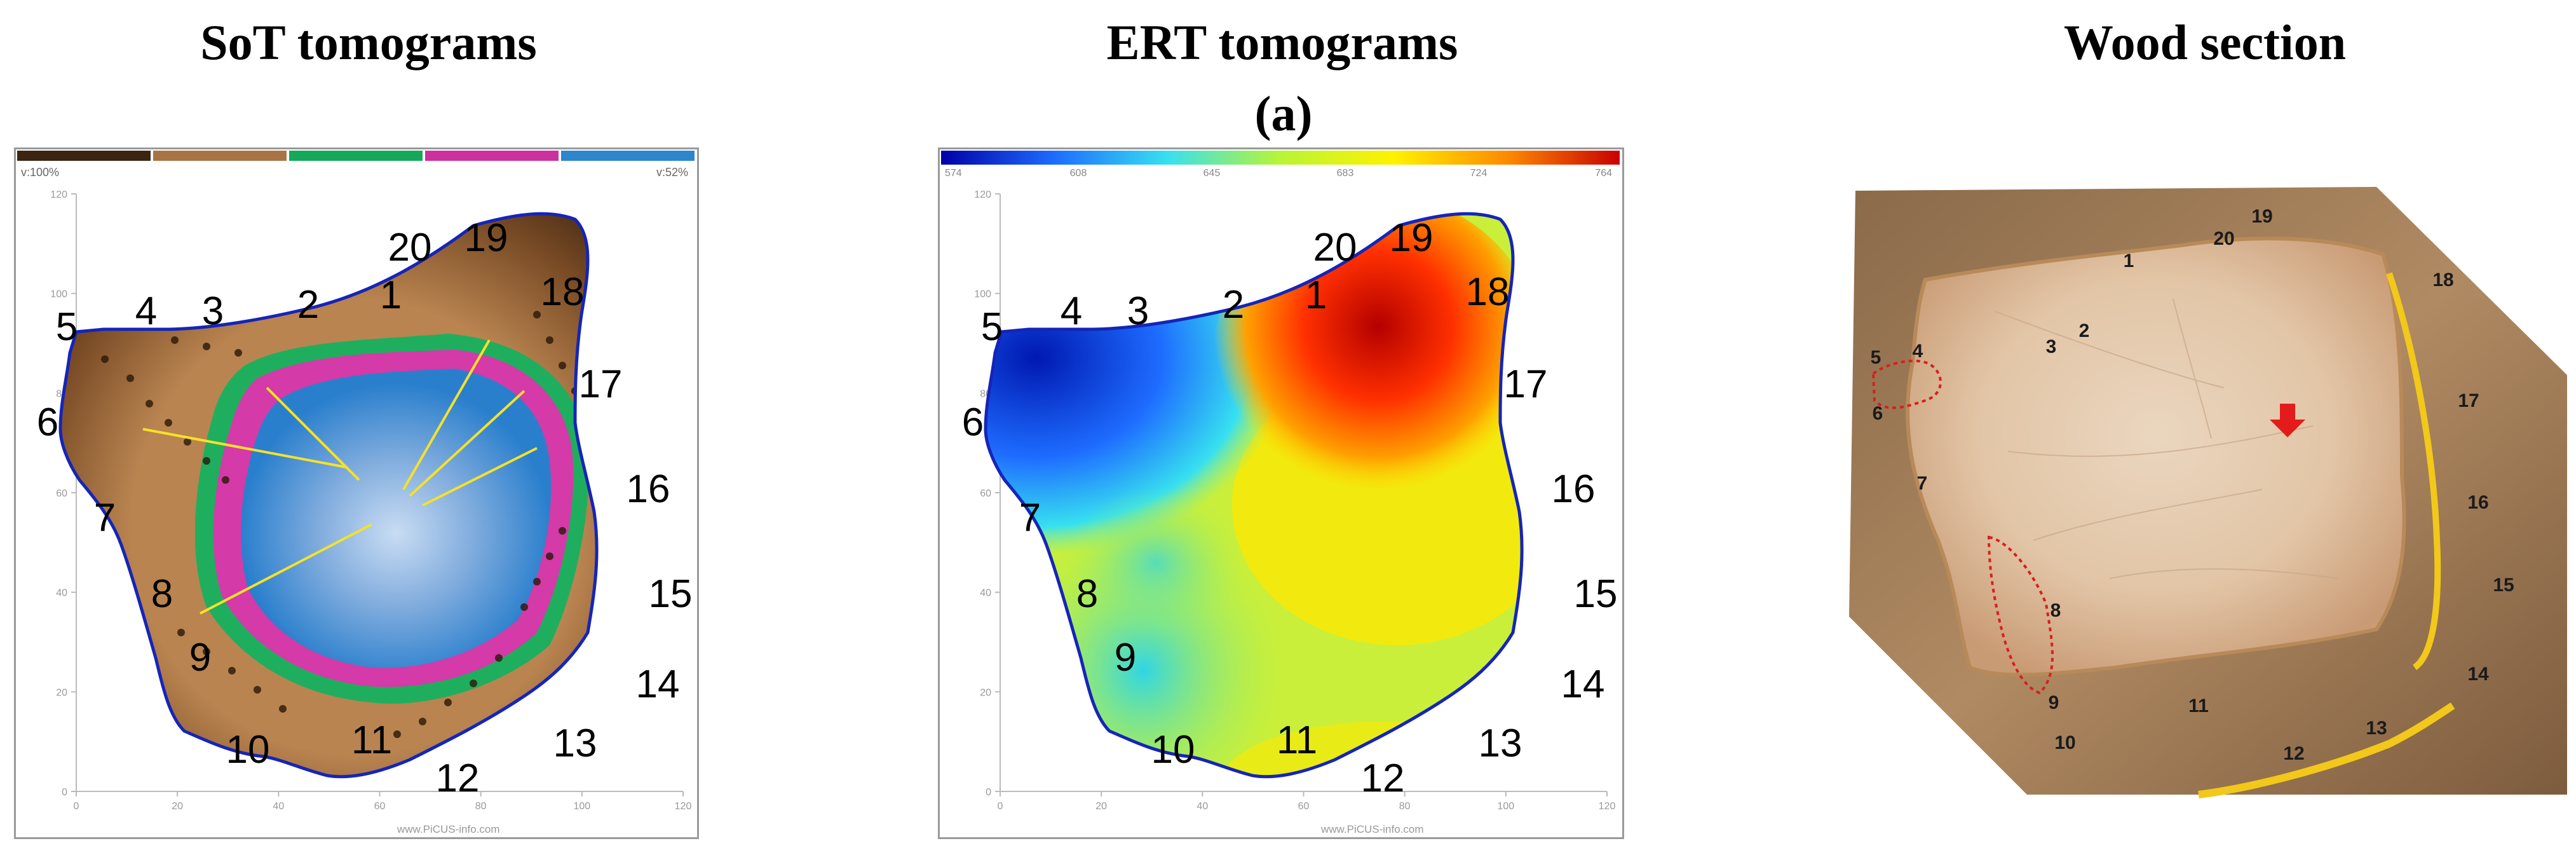  Describe the element at coordinates (1488, 292) in the screenshot. I see `sensor-label: 18` at that location.